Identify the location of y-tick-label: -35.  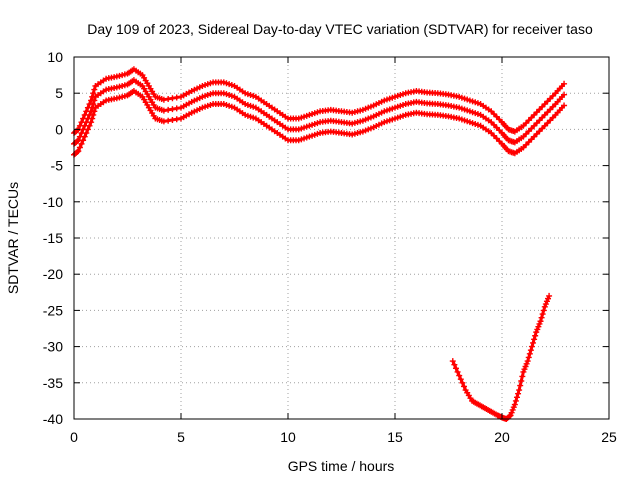
(53, 383).